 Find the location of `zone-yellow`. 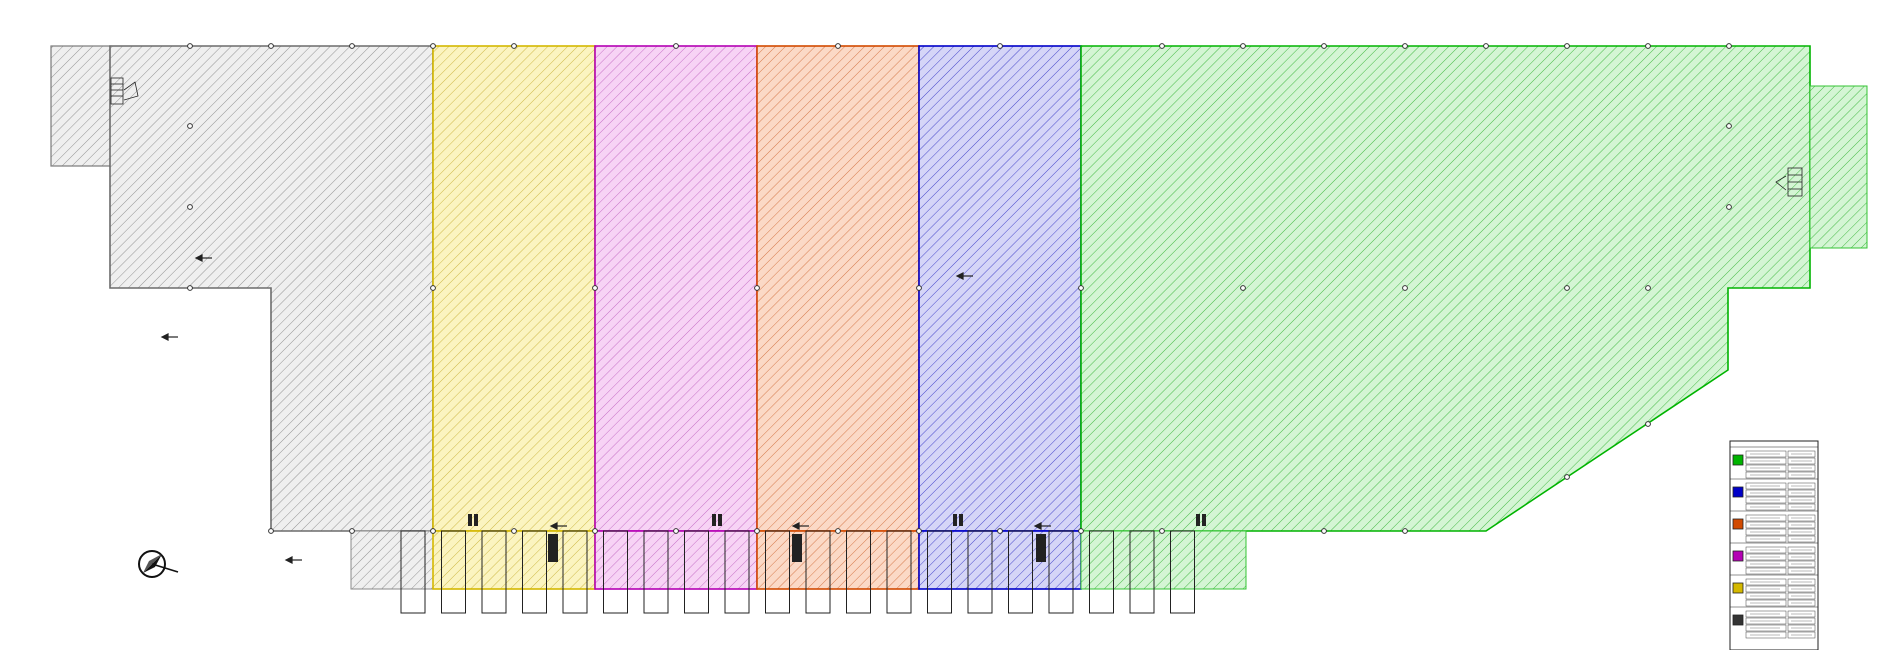

zone-yellow is located at coordinates (514, 317).